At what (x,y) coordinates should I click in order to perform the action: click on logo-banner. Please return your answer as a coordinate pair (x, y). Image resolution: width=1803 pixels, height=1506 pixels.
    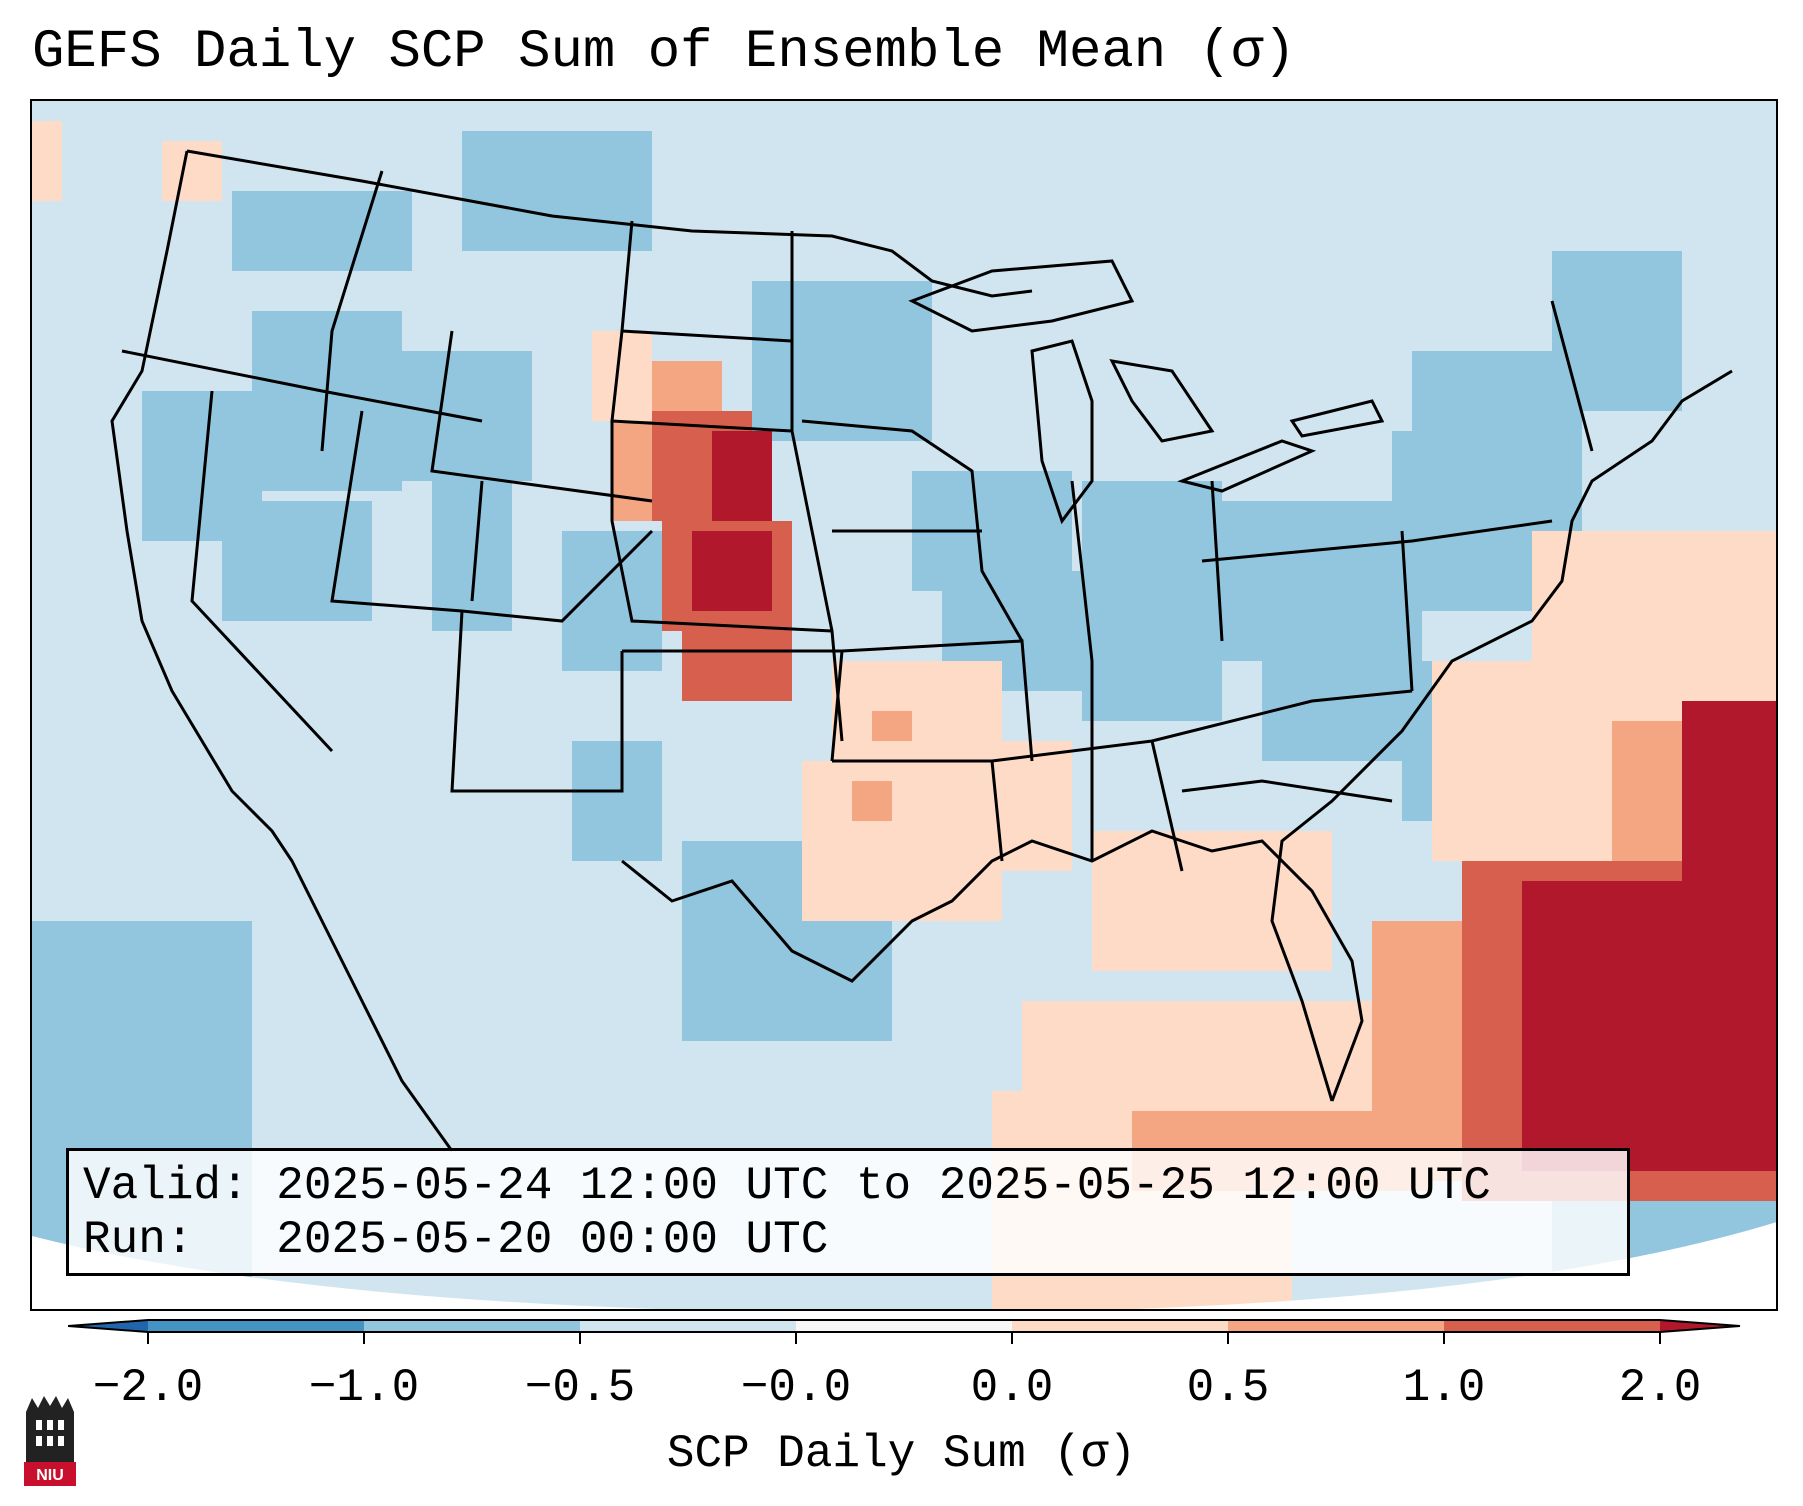
    Looking at the image, I should click on (50, 1474).